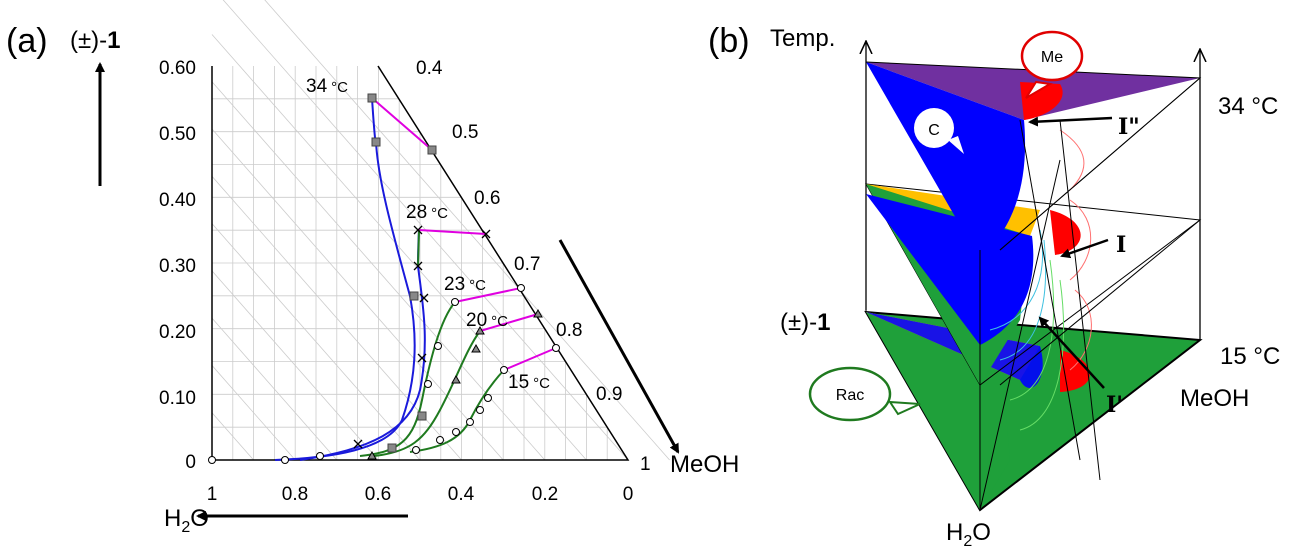 This screenshot has width=1306, height=548. What do you see at coordinates (177, 134) in the screenshot?
I see `y-tick-label: 0.50` at bounding box center [177, 134].